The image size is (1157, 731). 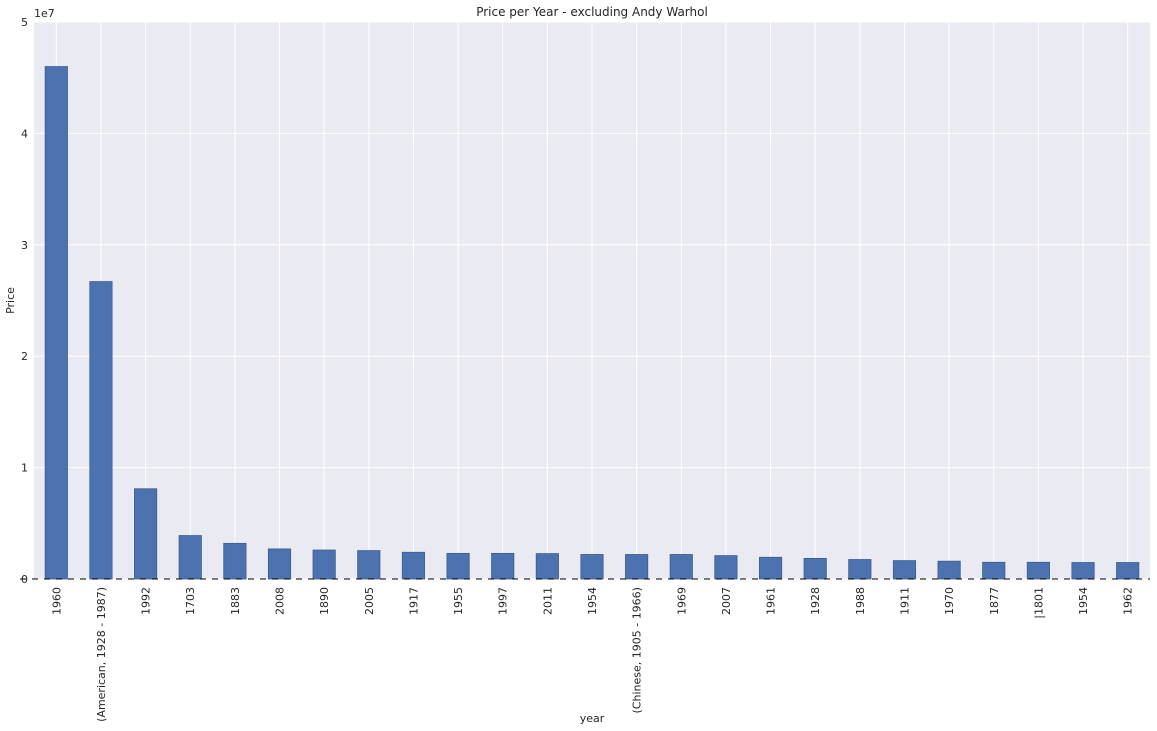 What do you see at coordinates (994, 601) in the screenshot?
I see `x-tick-label: 1877` at bounding box center [994, 601].